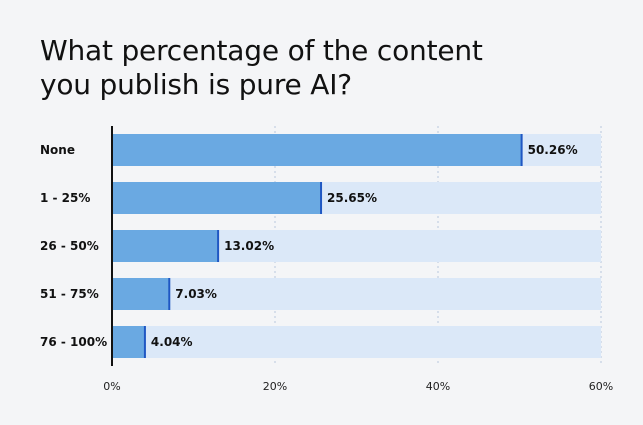 The image size is (643, 425). Describe the element at coordinates (352, 198) in the screenshot. I see `value-label: 25.65%` at that location.